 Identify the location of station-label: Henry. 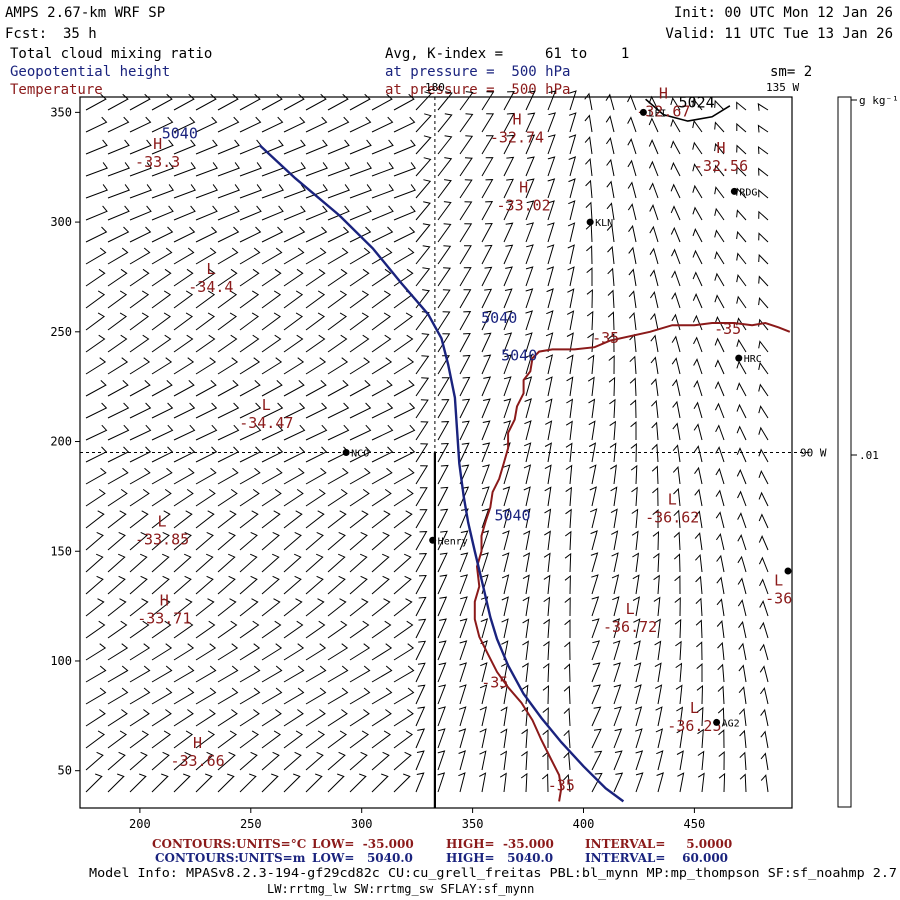
(453, 541).